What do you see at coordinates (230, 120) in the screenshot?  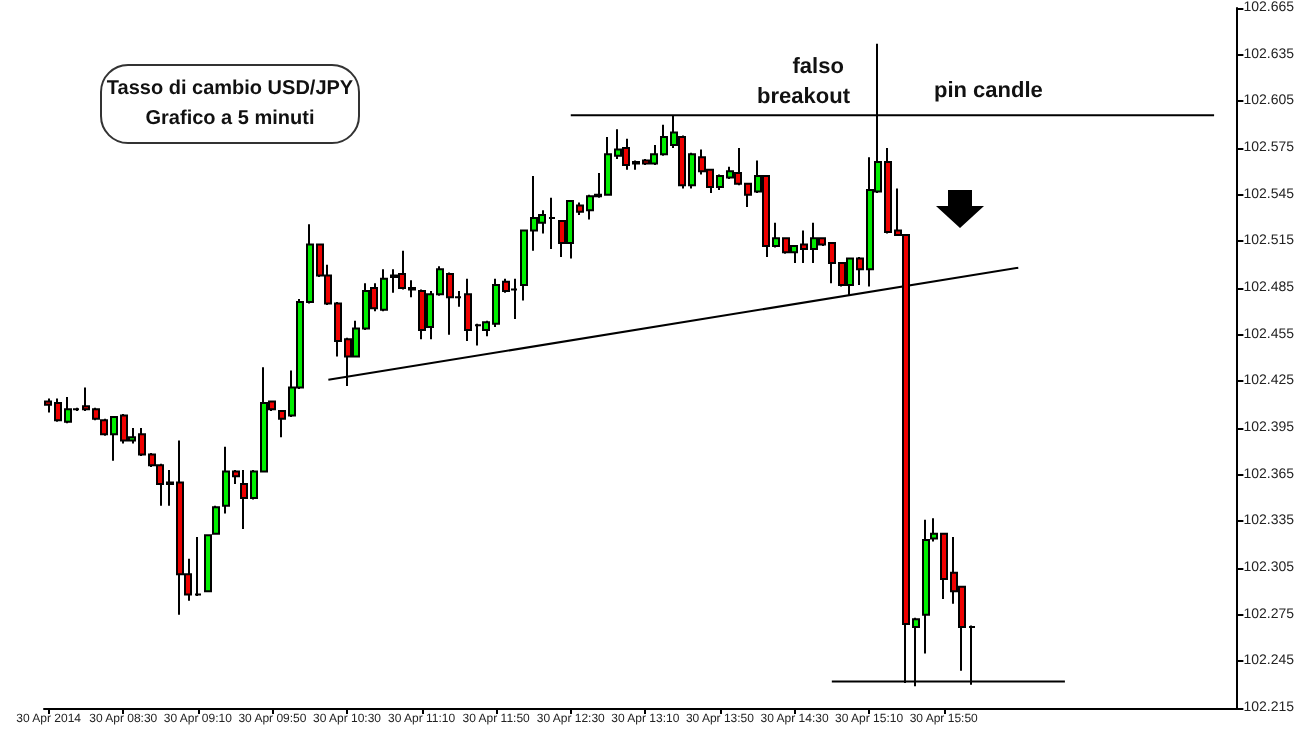 I see `text: Grafico a 5 minuti` at bounding box center [230, 120].